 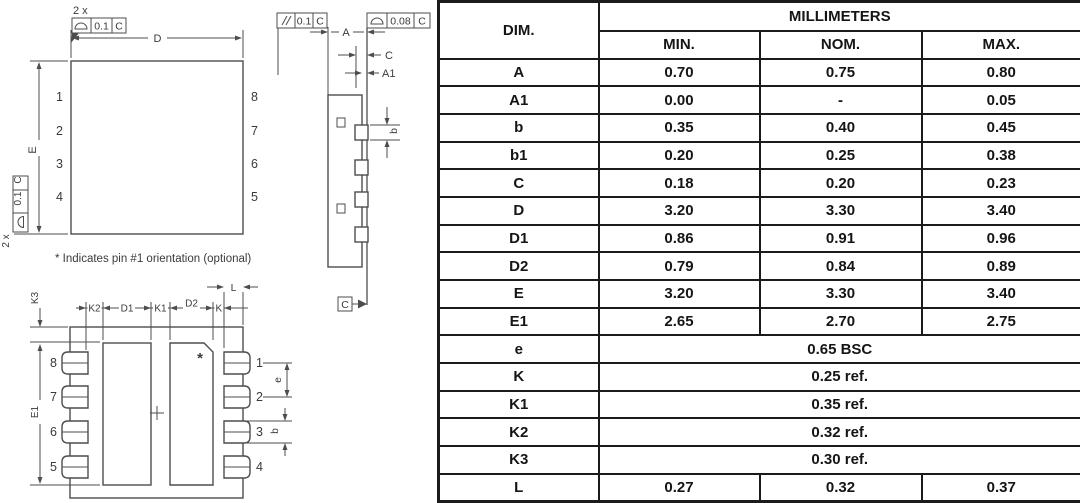 I want to click on dim-label-E1: E1, so click(x=35, y=411).